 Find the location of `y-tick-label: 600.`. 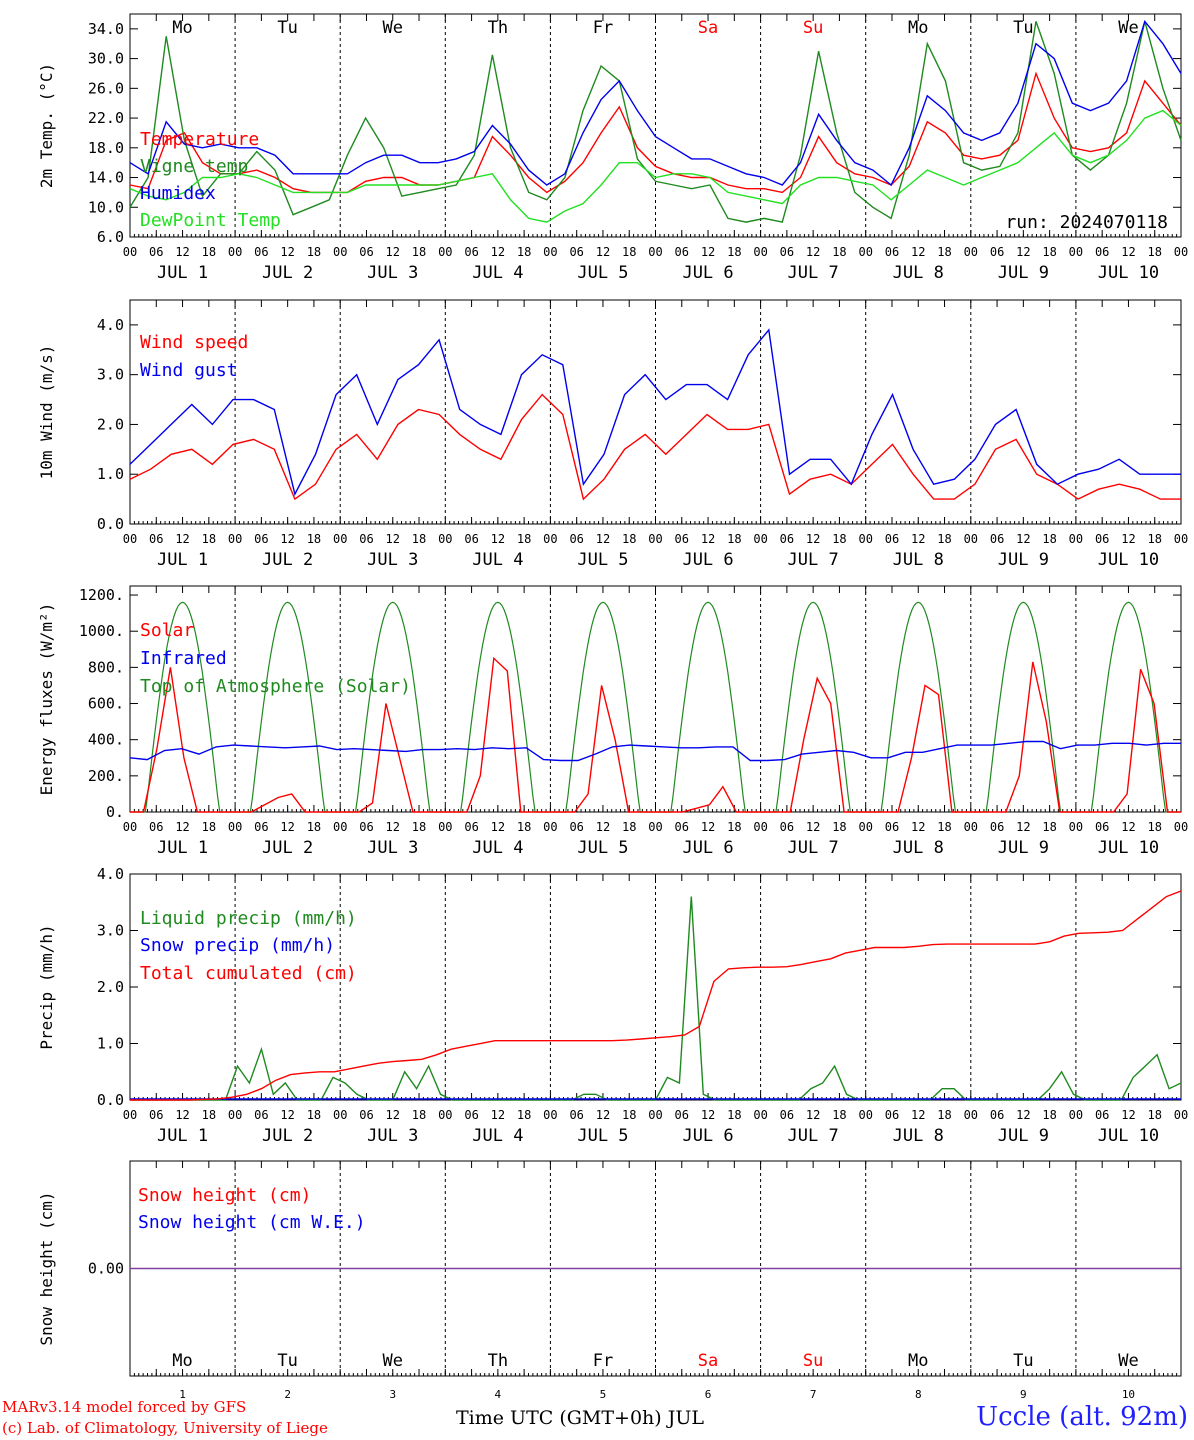

y-tick-label: 600. is located at coordinates (106, 704).